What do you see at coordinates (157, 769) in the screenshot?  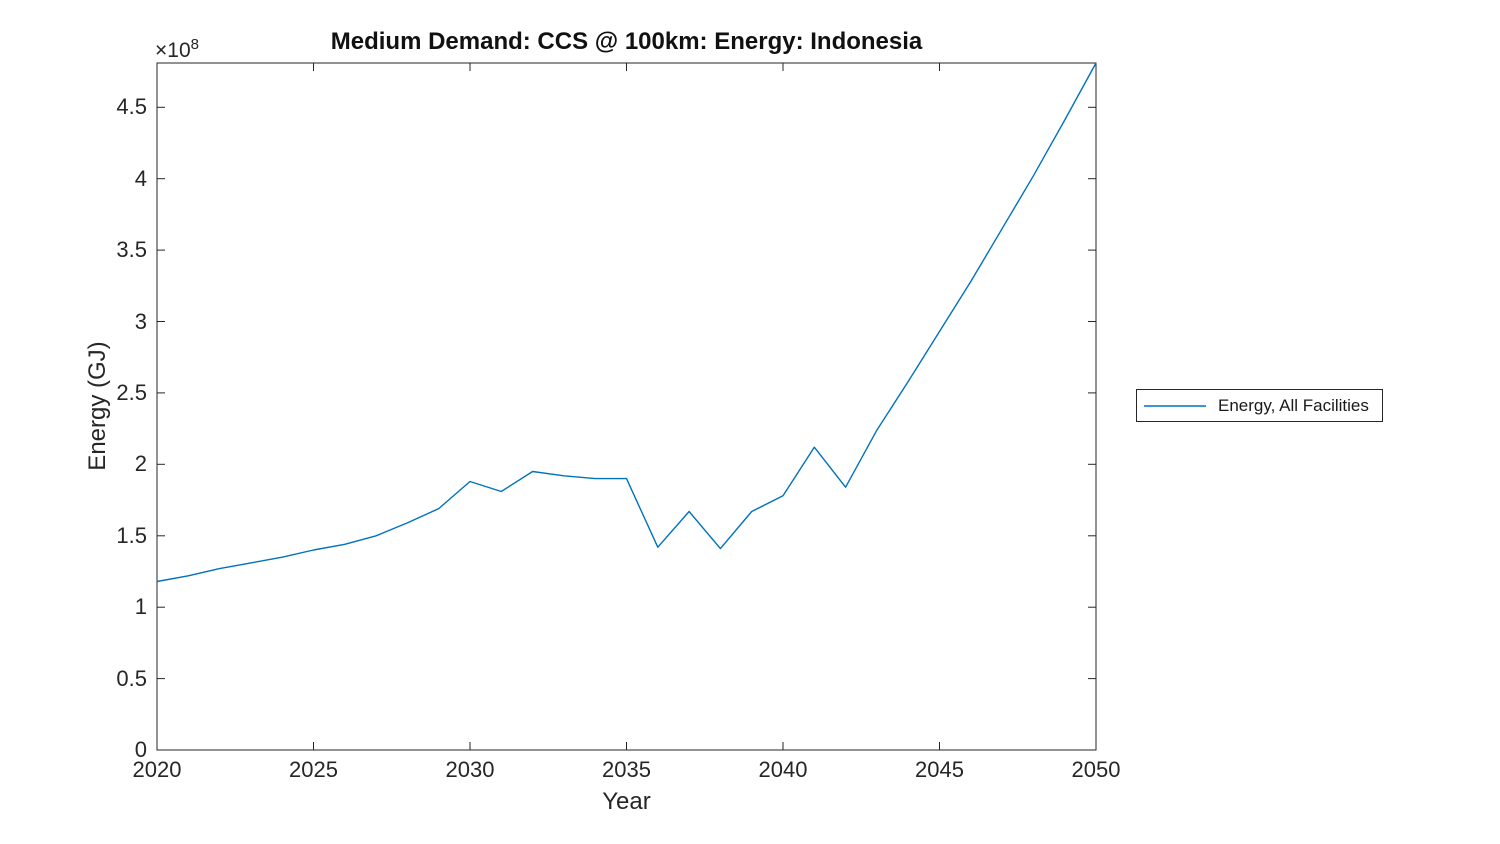 I see `x-tick-label: 2020` at bounding box center [157, 769].